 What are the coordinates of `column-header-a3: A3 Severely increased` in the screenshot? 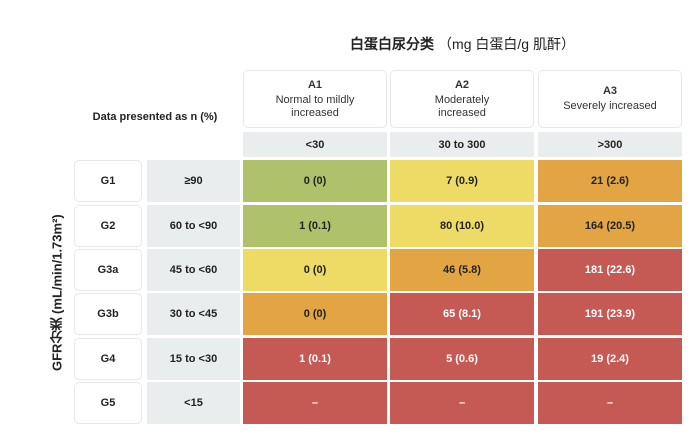 It's located at (610, 99).